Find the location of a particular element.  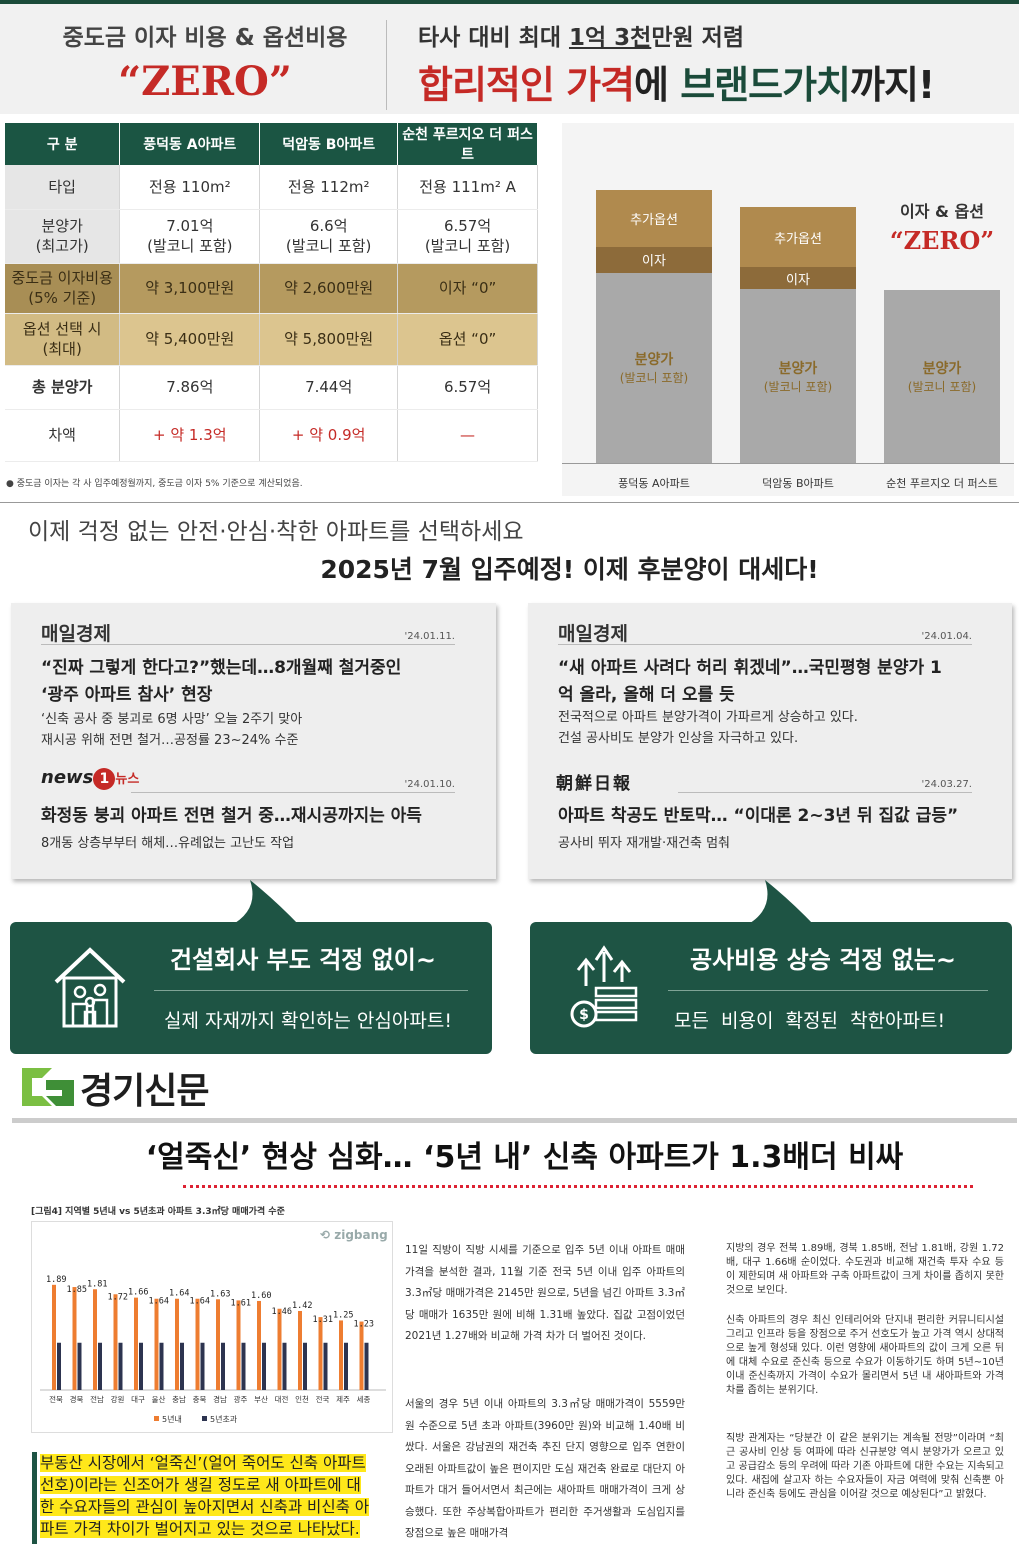

article-title: ‘얼죽신’ 현상 심화… ‘5년 내’ 신축 아파트가 1.3배더 비싸 is located at coordinates (524, 1157).